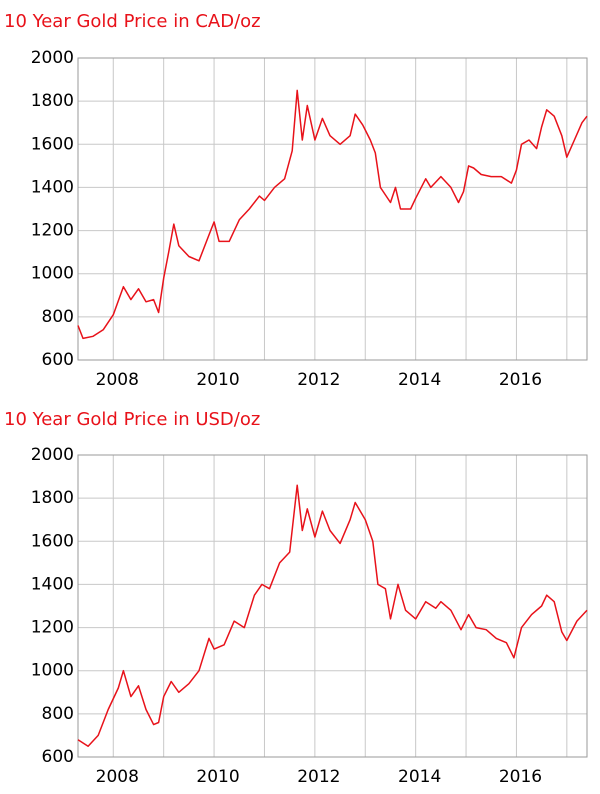 The height and width of the screenshot is (794, 600). I want to click on chart-title: 10 Year Gold Price in CAD/oz, so click(132, 21).